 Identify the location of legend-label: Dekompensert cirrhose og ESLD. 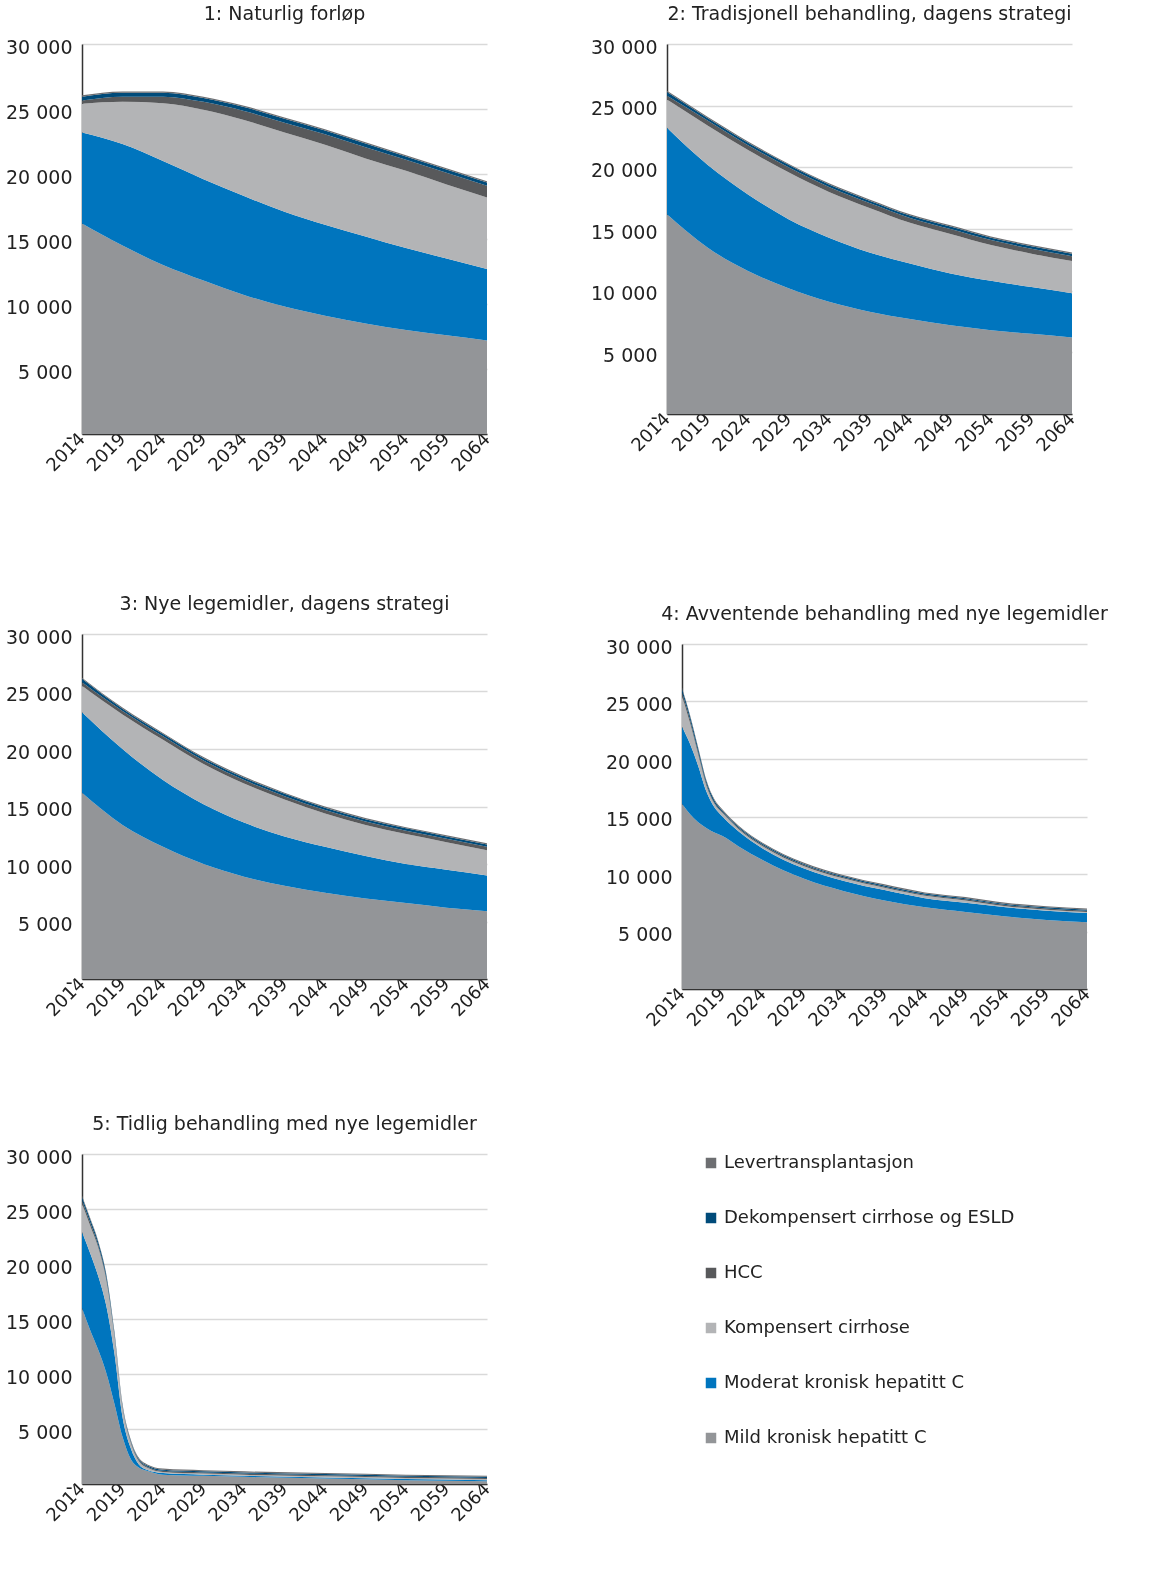
(869, 1216).